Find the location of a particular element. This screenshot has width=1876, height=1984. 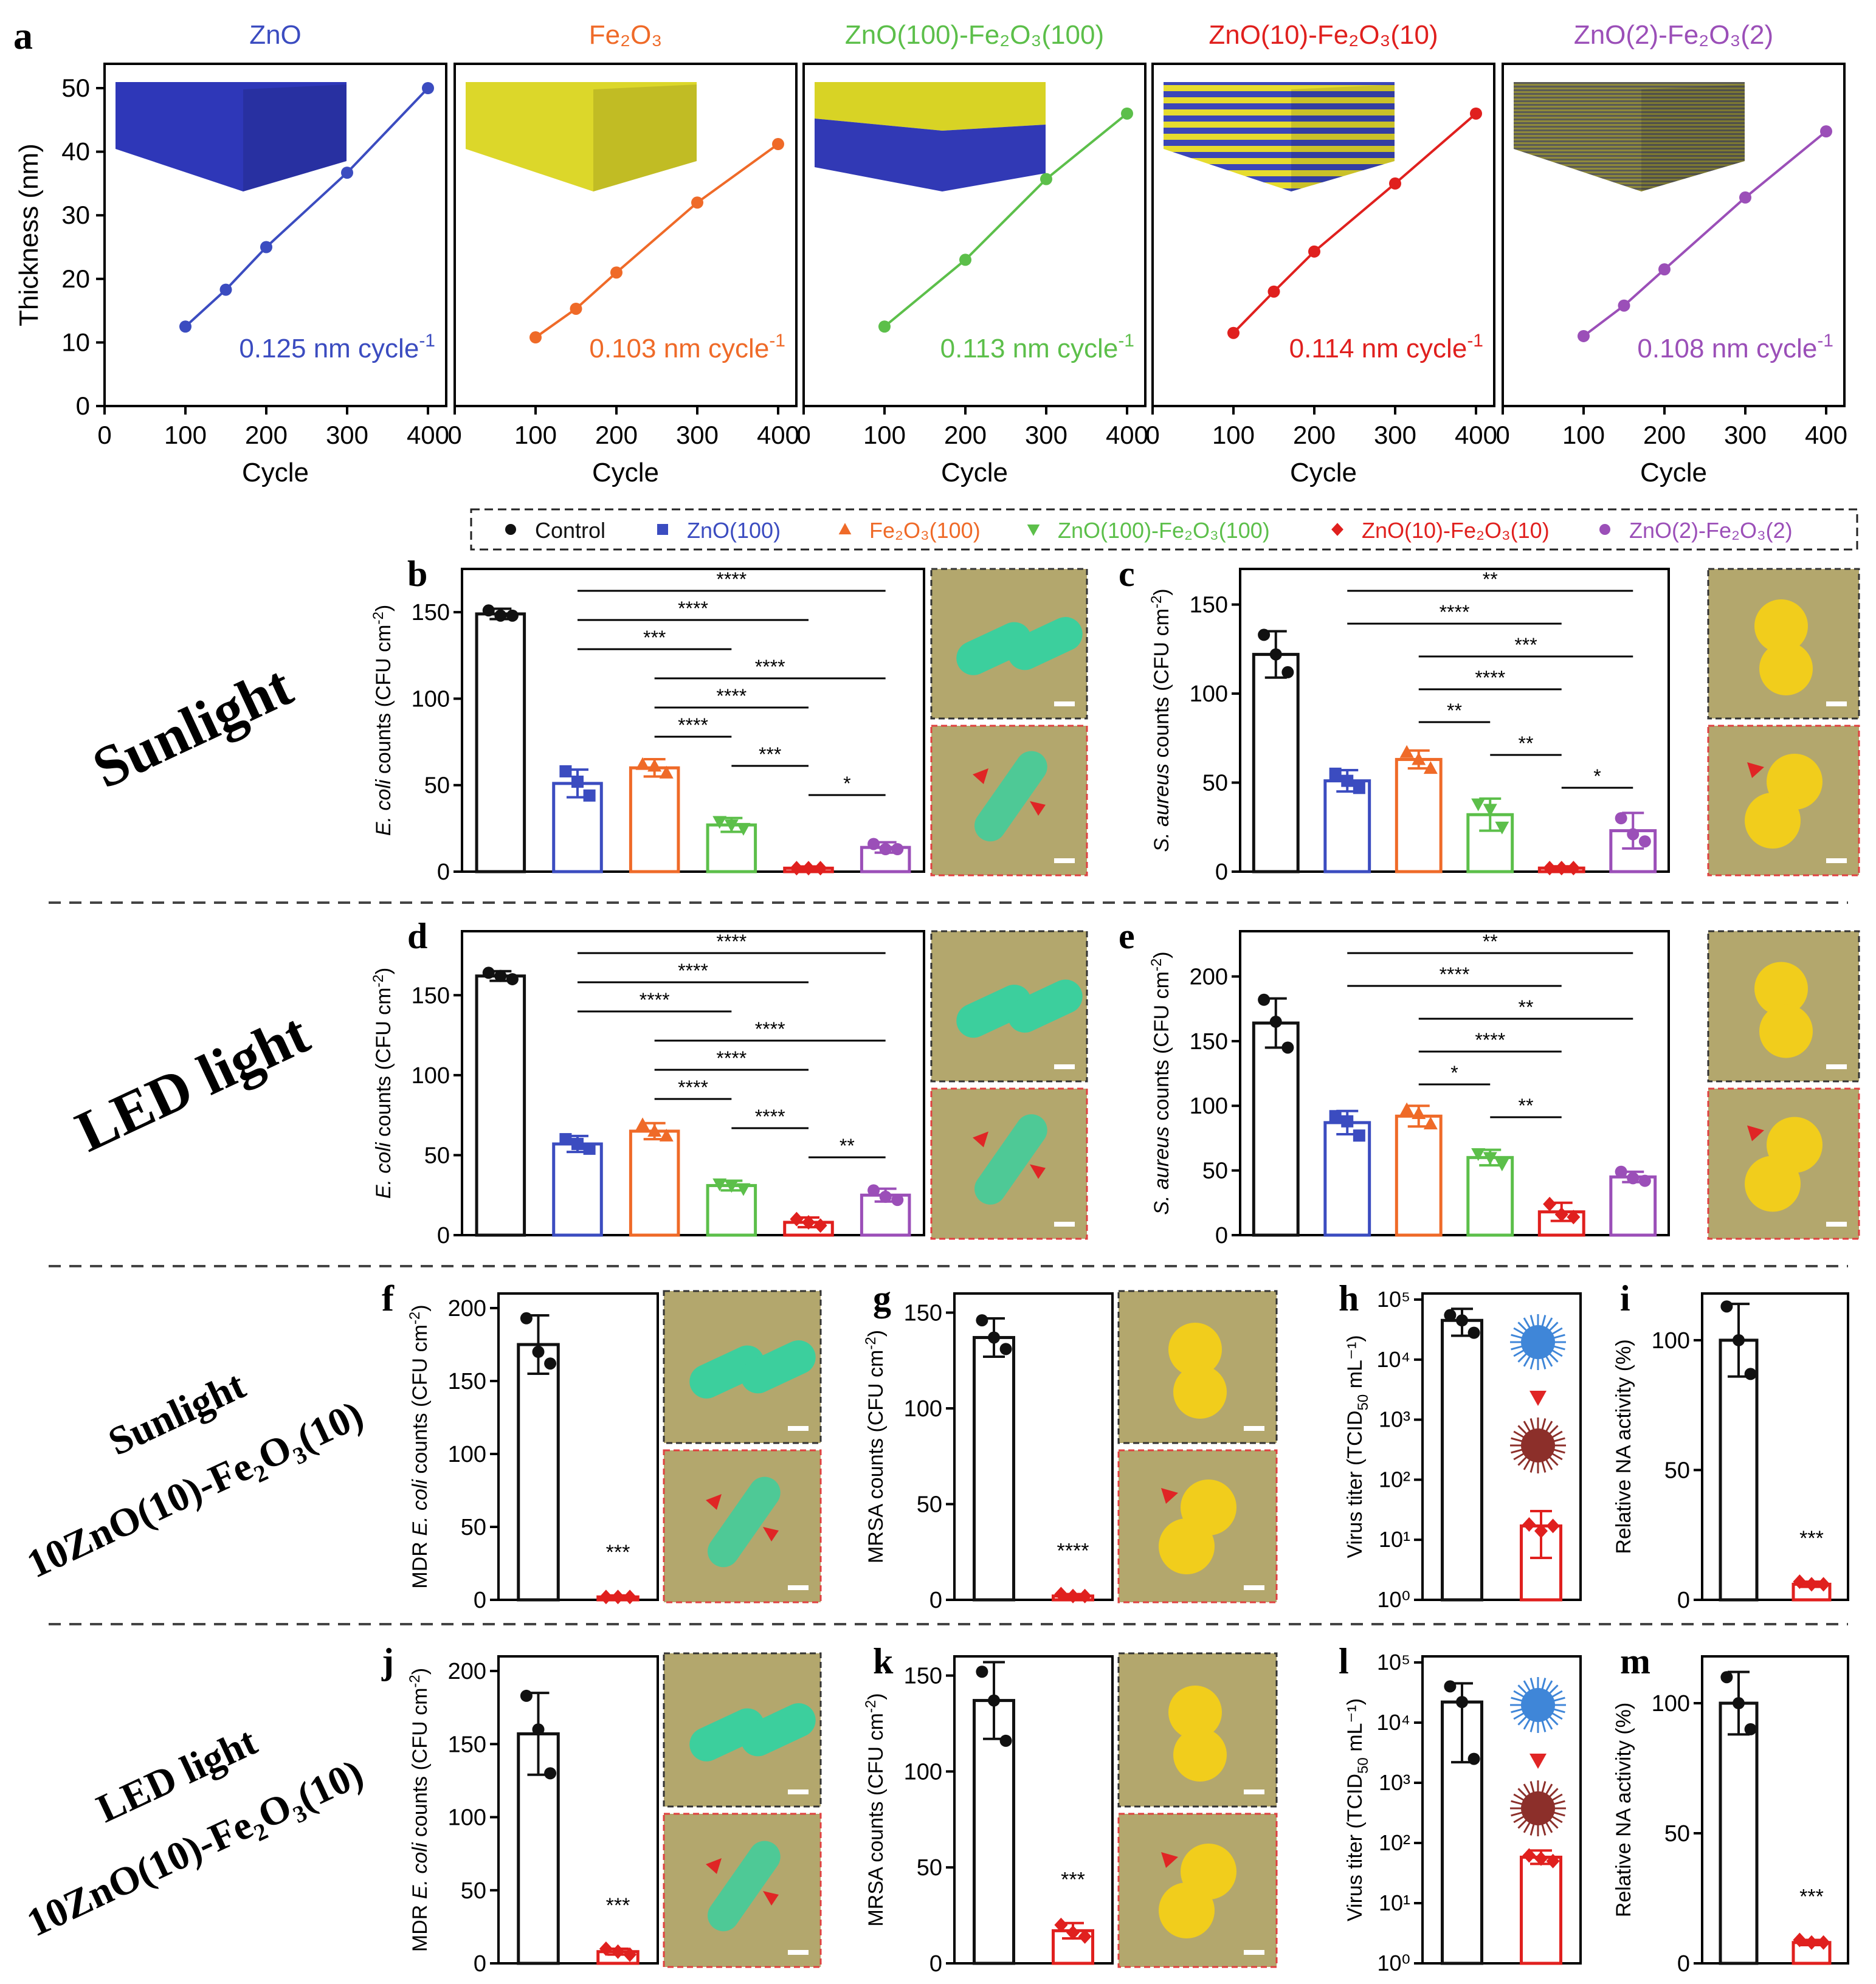

x-tick-label: 200 is located at coordinates (1664, 435).